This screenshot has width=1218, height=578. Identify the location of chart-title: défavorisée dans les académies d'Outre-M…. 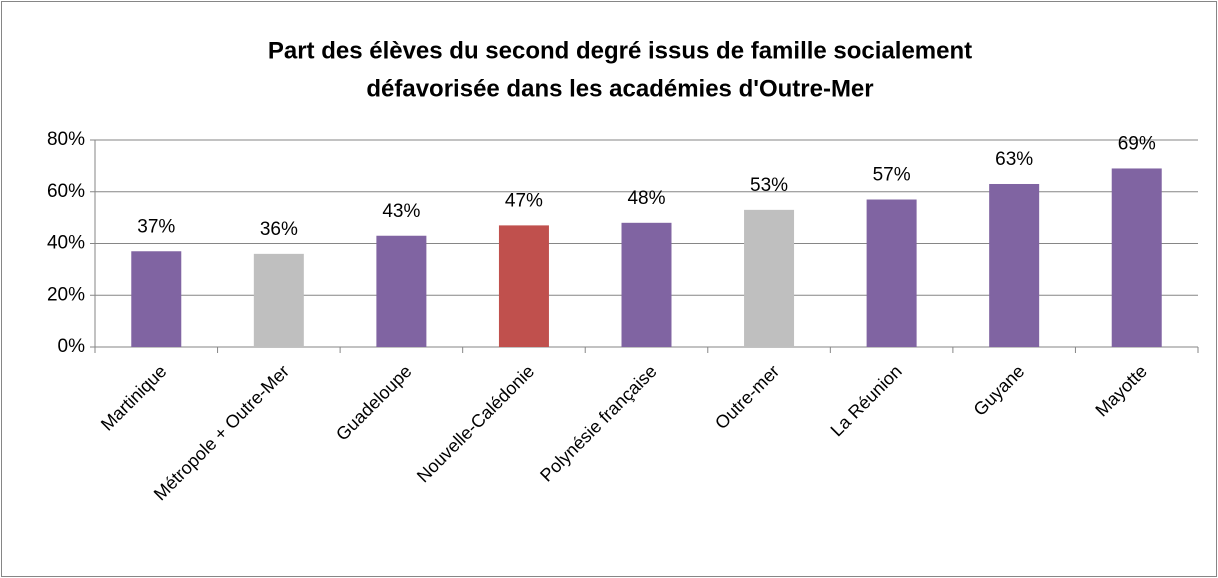
(619, 88).